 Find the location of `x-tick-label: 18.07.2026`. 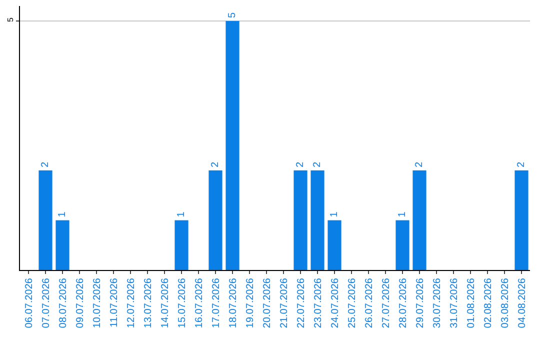

x-tick-label: 18.07.2026 is located at coordinates (233, 303).